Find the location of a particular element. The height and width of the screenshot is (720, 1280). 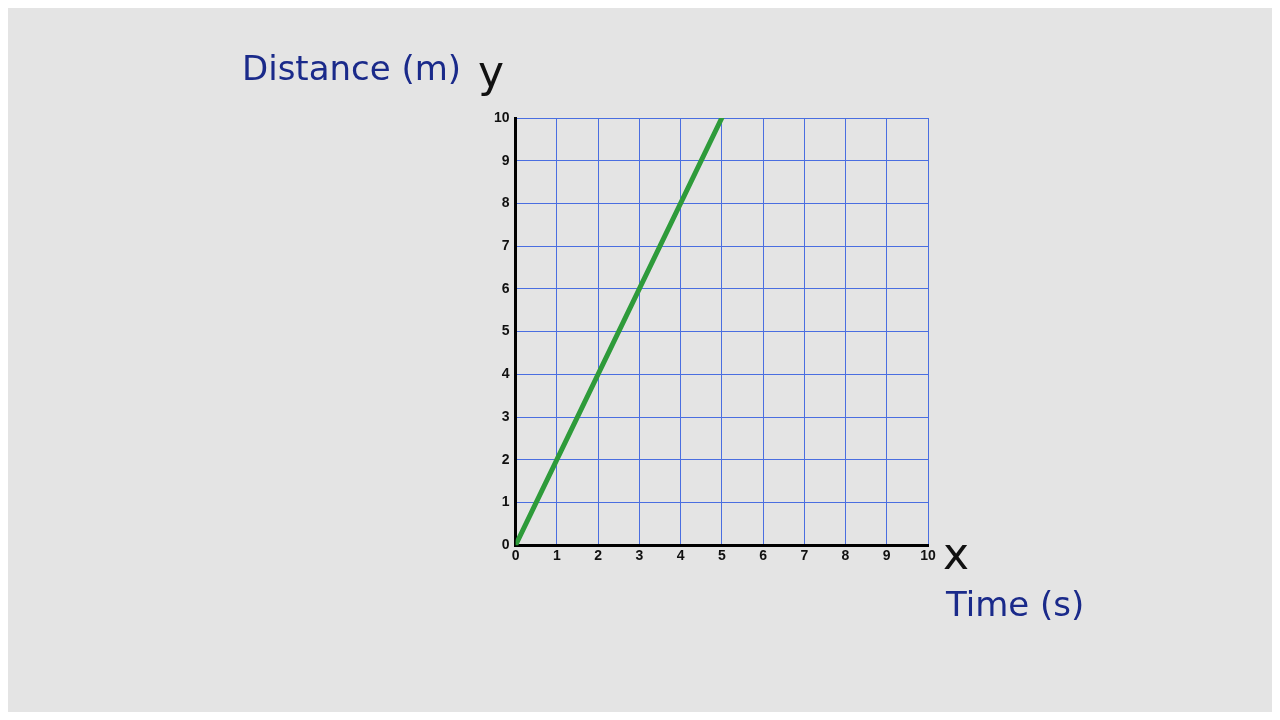

y-tick-label: 0 is located at coordinates (505, 544).